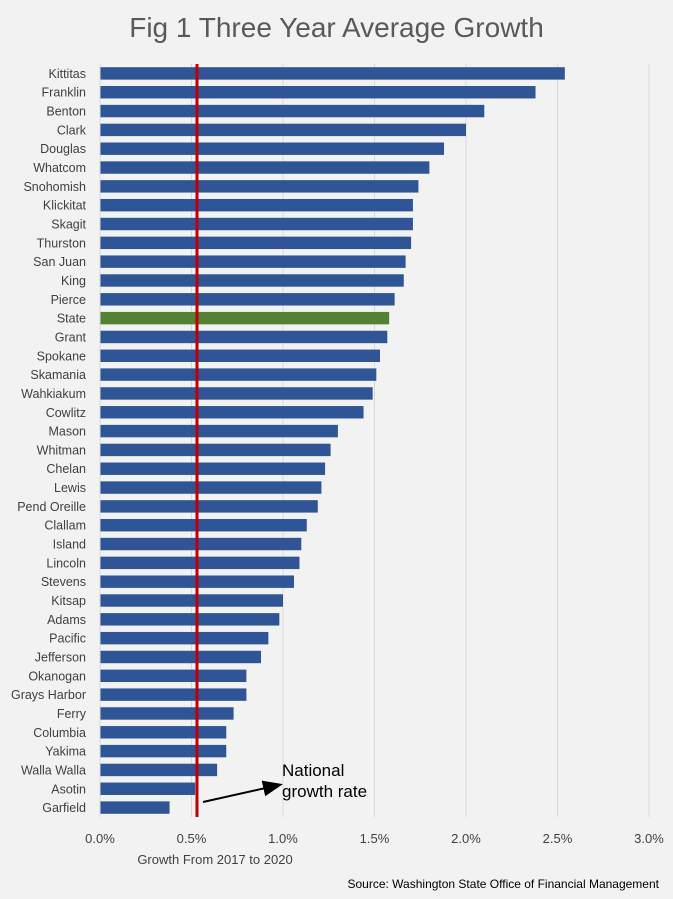 Image resolution: width=673 pixels, height=899 pixels. I want to click on y-category-label: Skagit, so click(68, 225).